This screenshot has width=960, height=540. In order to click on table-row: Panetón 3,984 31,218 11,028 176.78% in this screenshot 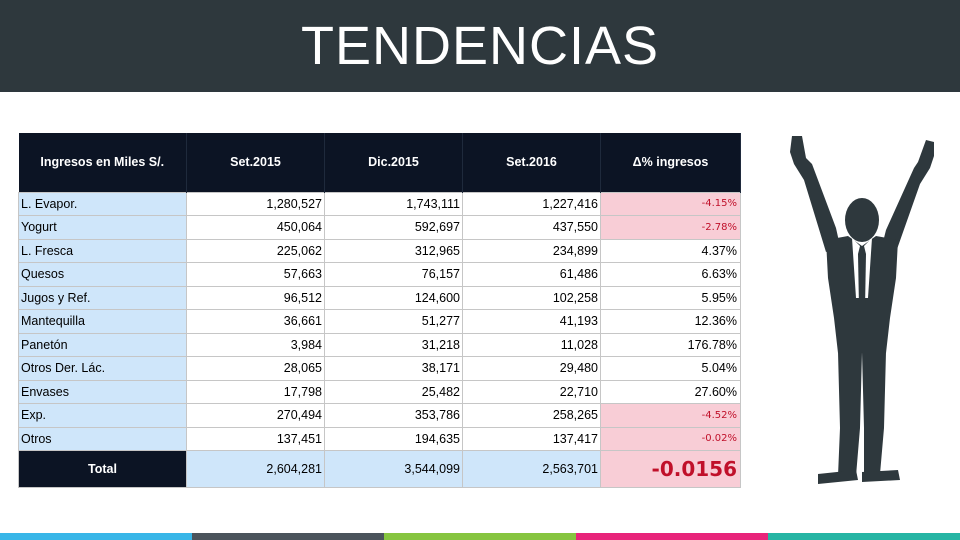, I will do `click(379, 344)`.